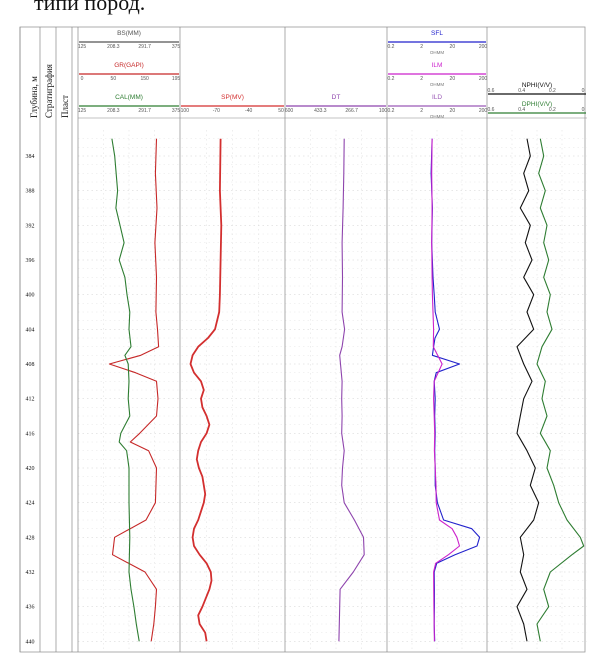 Image resolution: width=595 pixels, height=662 pixels. Describe the element at coordinates (560, 390) in the screenshot. I see `dphi-curve` at that location.